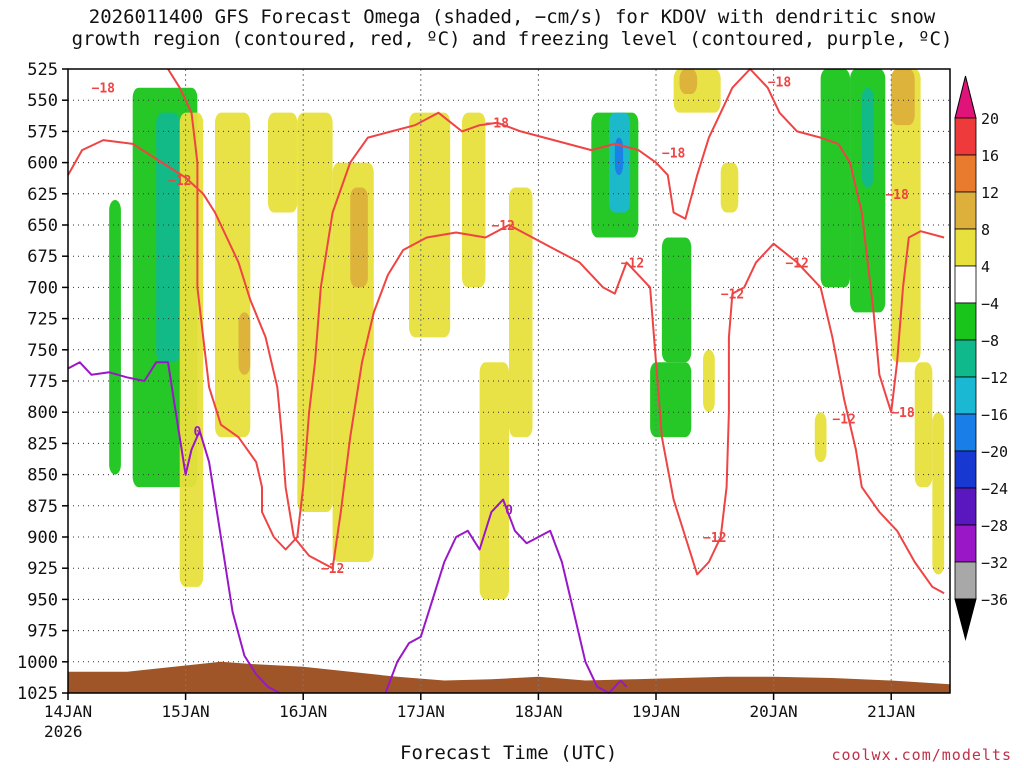 The image size is (1024, 768). Describe the element at coordinates (994, 378) in the screenshot. I see `colorbar-label-7: −12` at that location.